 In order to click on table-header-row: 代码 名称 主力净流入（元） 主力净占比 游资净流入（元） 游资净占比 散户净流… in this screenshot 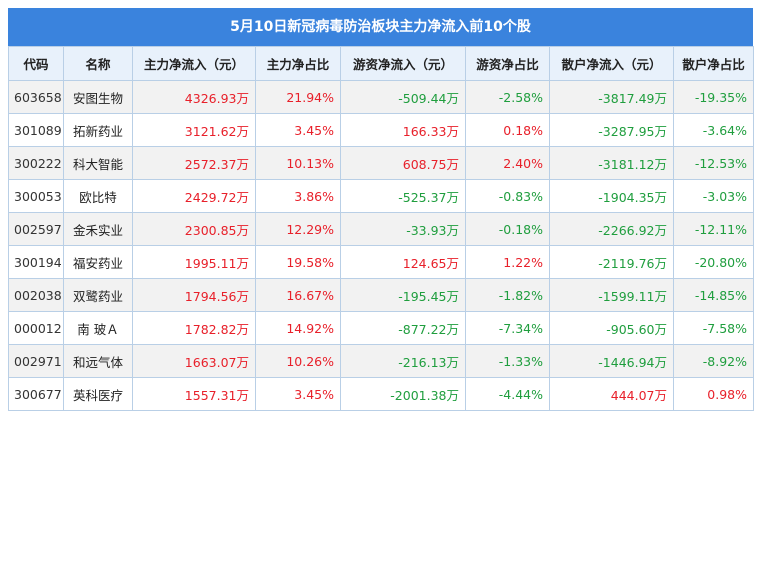, I will do `click(381, 63)`.